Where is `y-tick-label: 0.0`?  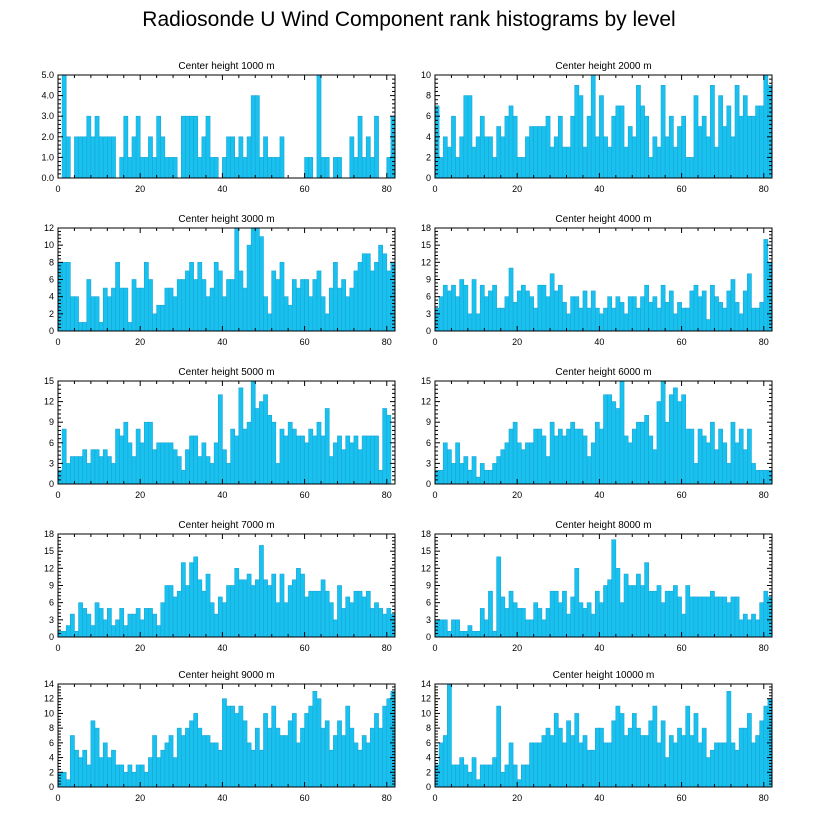
y-tick-label: 0.0 is located at coordinates (47, 178).